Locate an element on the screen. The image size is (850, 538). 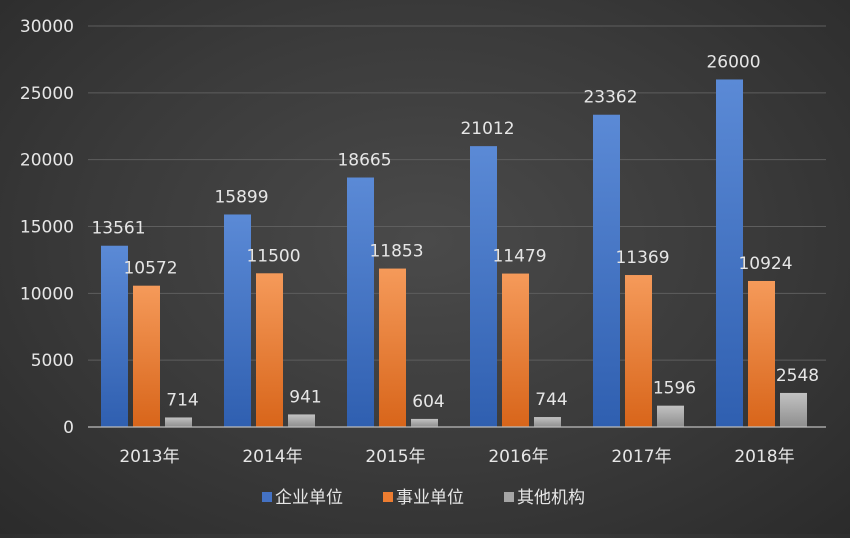
data-label: 604 is located at coordinates (428, 402).